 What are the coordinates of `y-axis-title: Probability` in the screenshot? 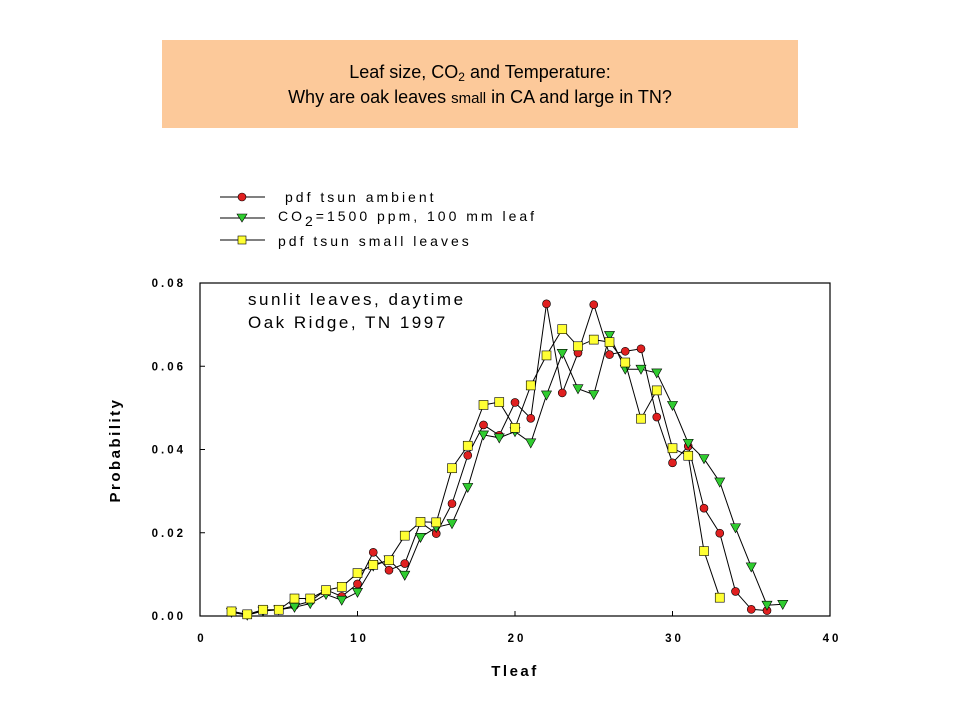 It's located at (115, 449).